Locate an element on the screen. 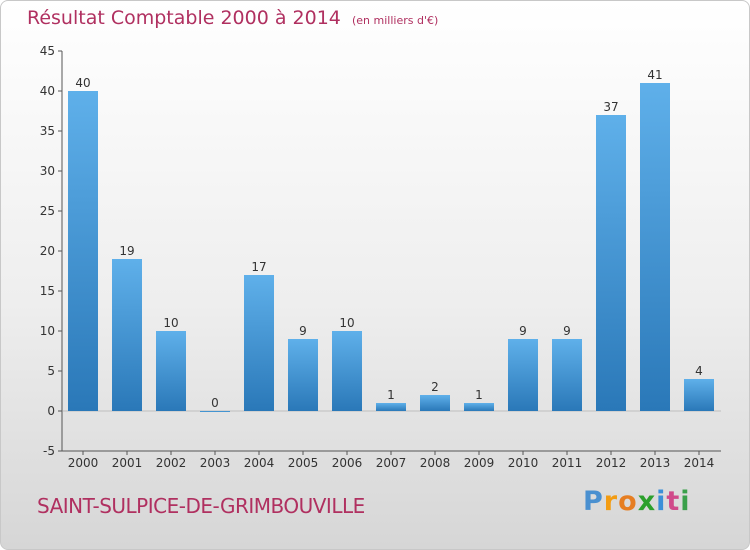 This screenshot has height=550, width=750. proxiti-logo: Proxiti is located at coordinates (637, 501).